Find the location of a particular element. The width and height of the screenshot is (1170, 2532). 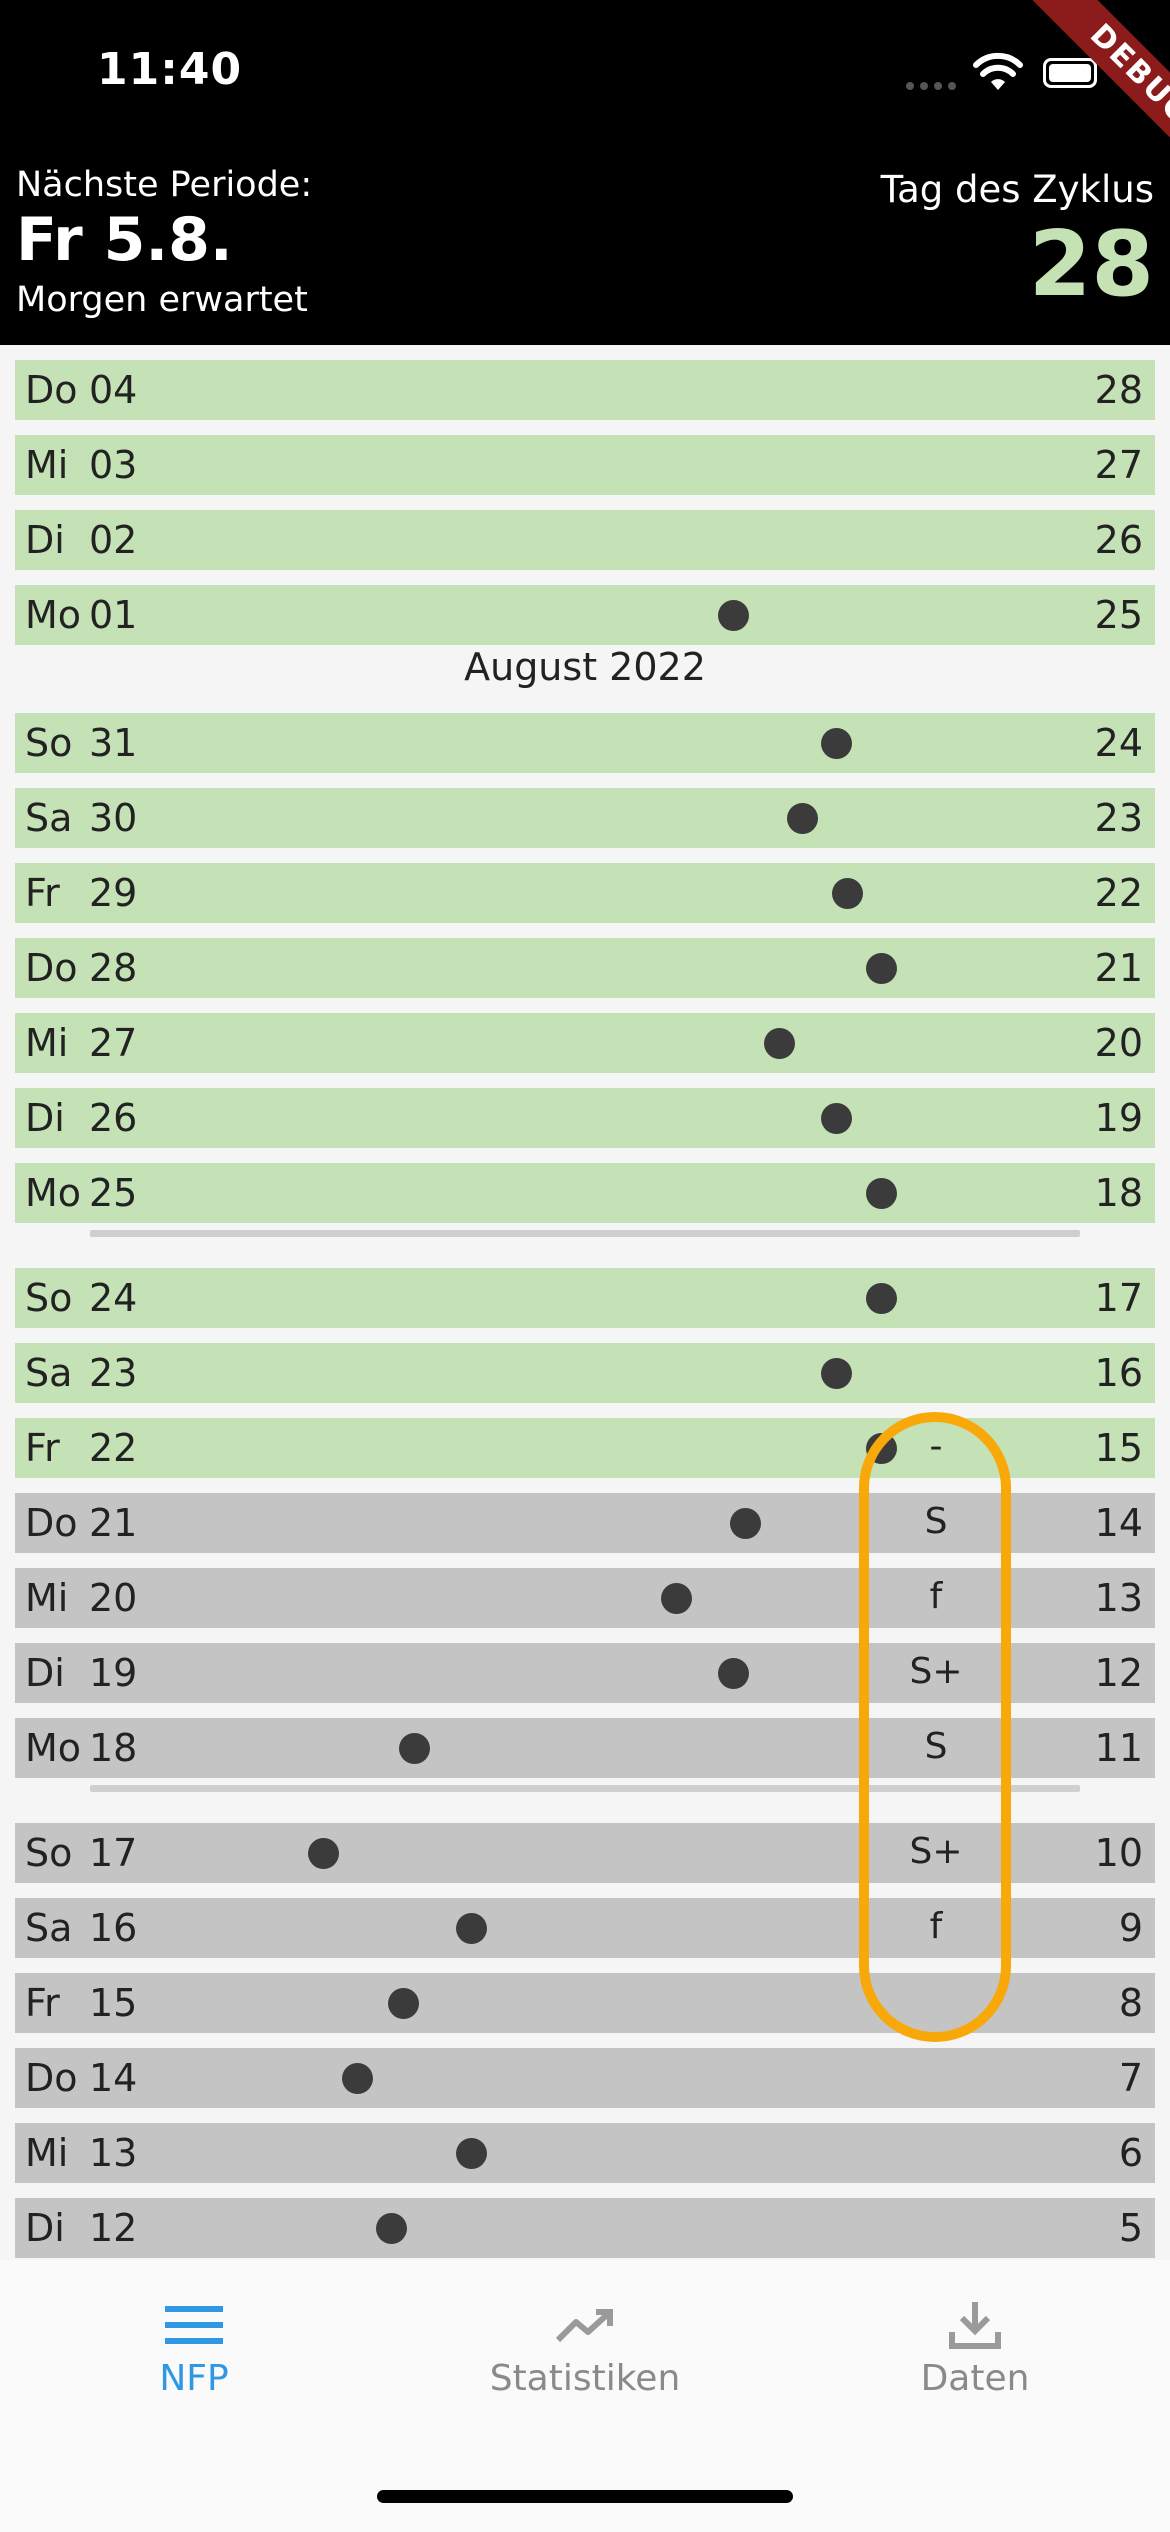

mucus-value: - is located at coordinates (936, 1446).